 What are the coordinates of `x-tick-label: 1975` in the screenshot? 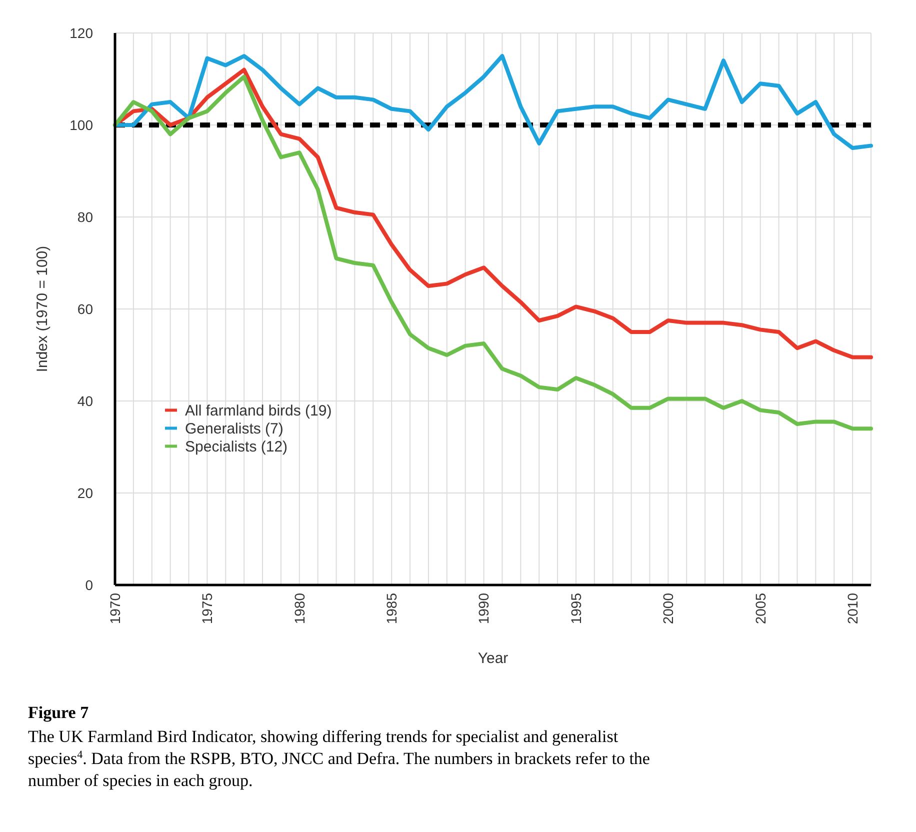 It's located at (207, 608).